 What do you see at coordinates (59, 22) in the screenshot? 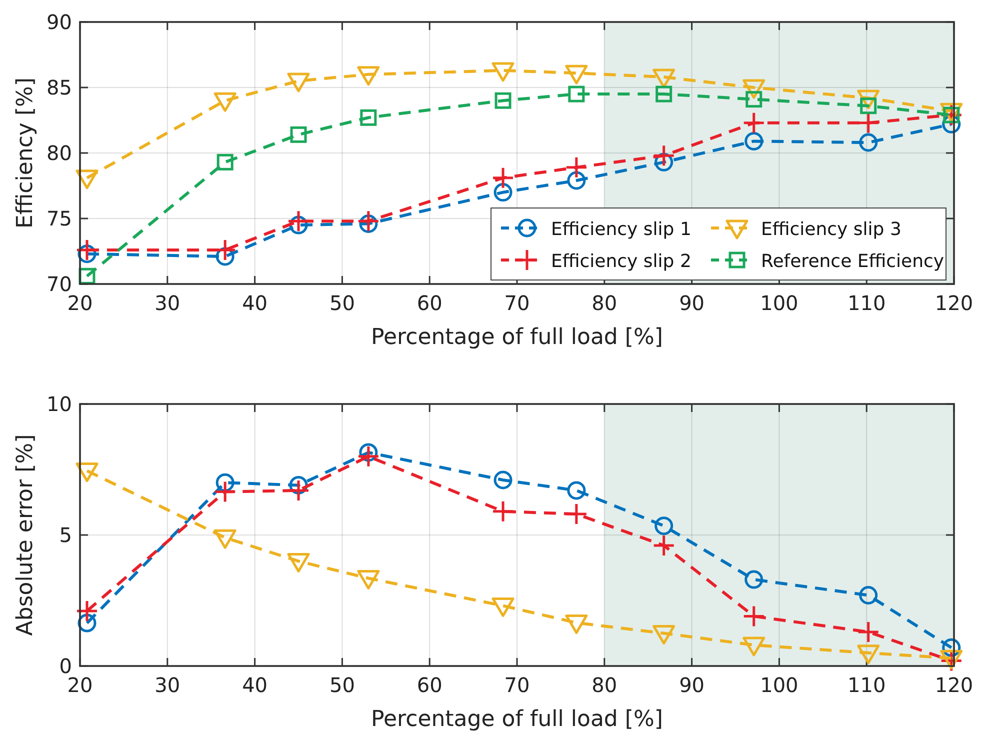
I see `y-tick-label: 90` at bounding box center [59, 22].